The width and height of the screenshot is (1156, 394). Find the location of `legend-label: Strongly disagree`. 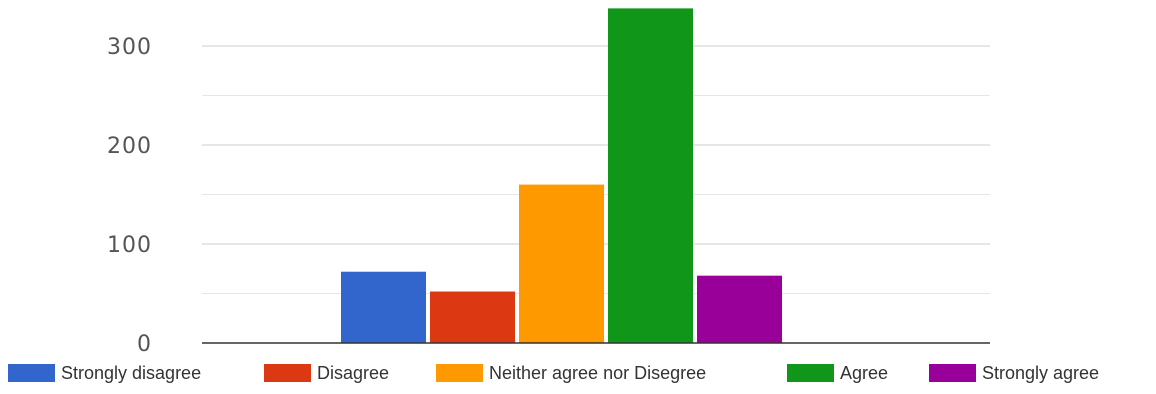

legend-label: Strongly disagree is located at coordinates (131, 373).